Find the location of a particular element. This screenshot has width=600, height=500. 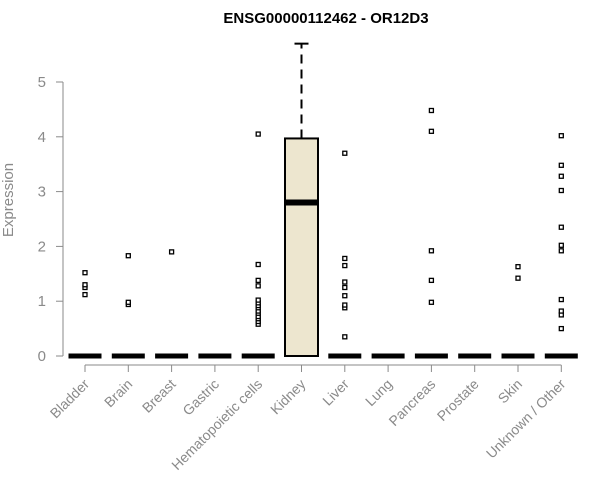

box-breast is located at coordinates (172, 304).